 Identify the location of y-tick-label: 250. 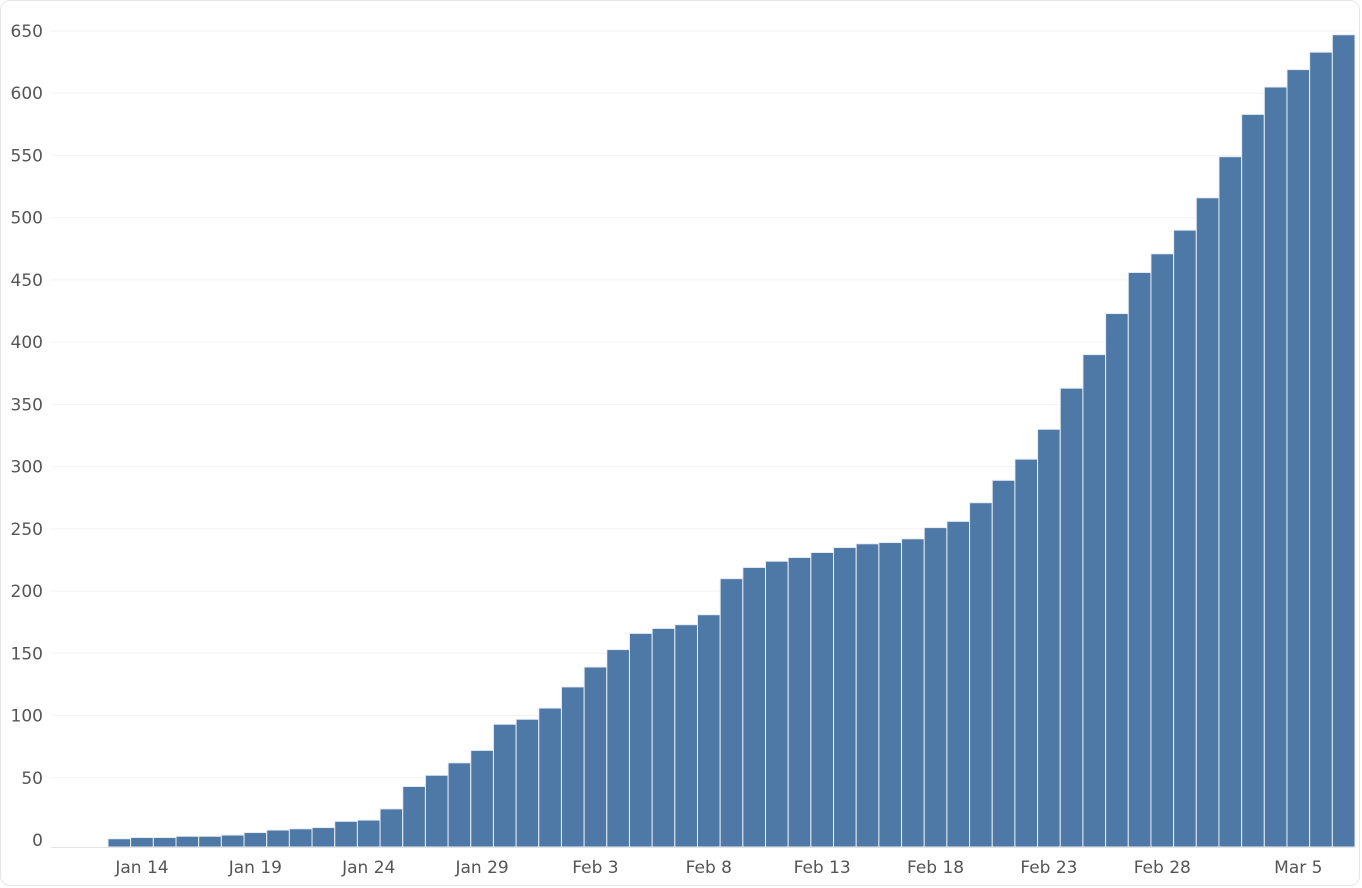
(27, 530).